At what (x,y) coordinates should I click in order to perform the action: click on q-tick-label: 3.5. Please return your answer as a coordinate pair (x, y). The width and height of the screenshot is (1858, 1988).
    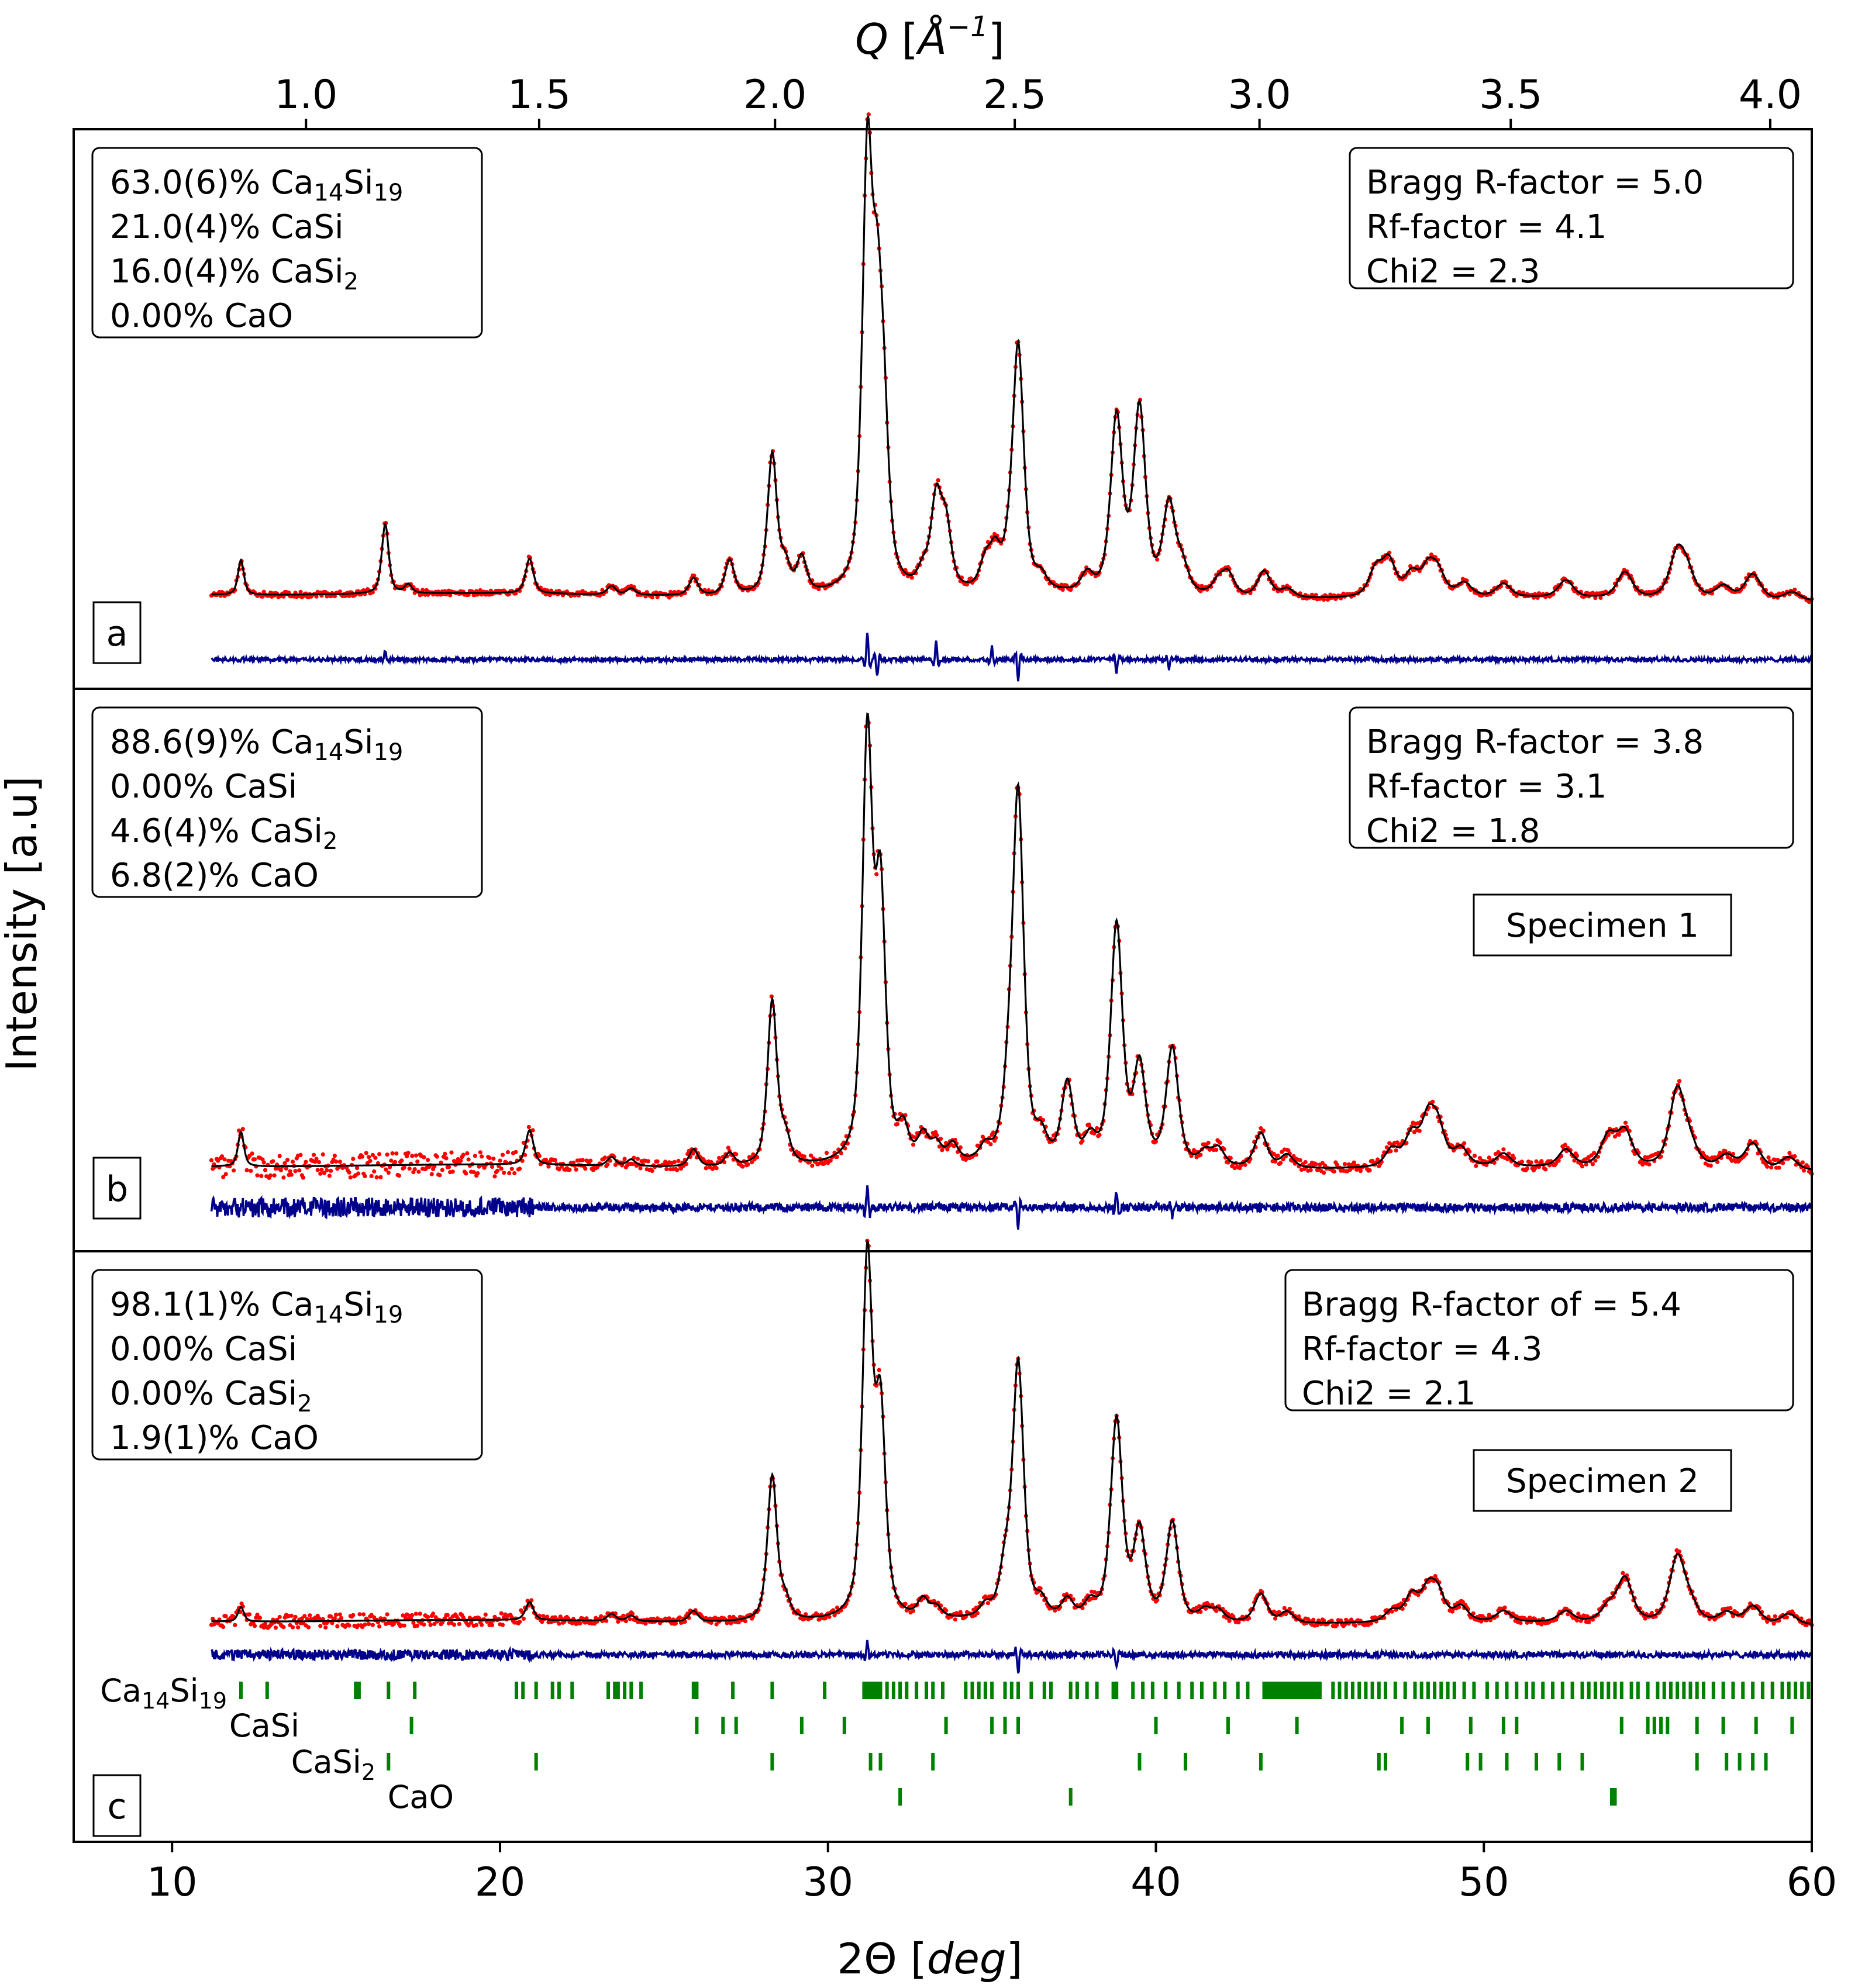
    Looking at the image, I should click on (1510, 95).